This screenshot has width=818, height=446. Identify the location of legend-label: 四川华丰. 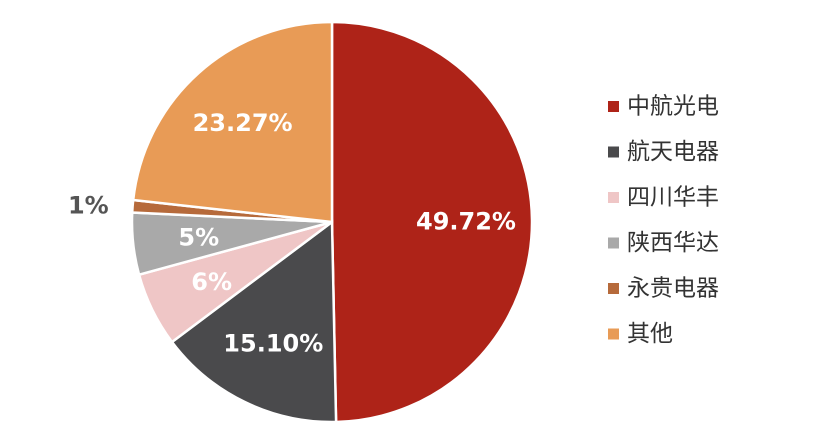
(673, 198).